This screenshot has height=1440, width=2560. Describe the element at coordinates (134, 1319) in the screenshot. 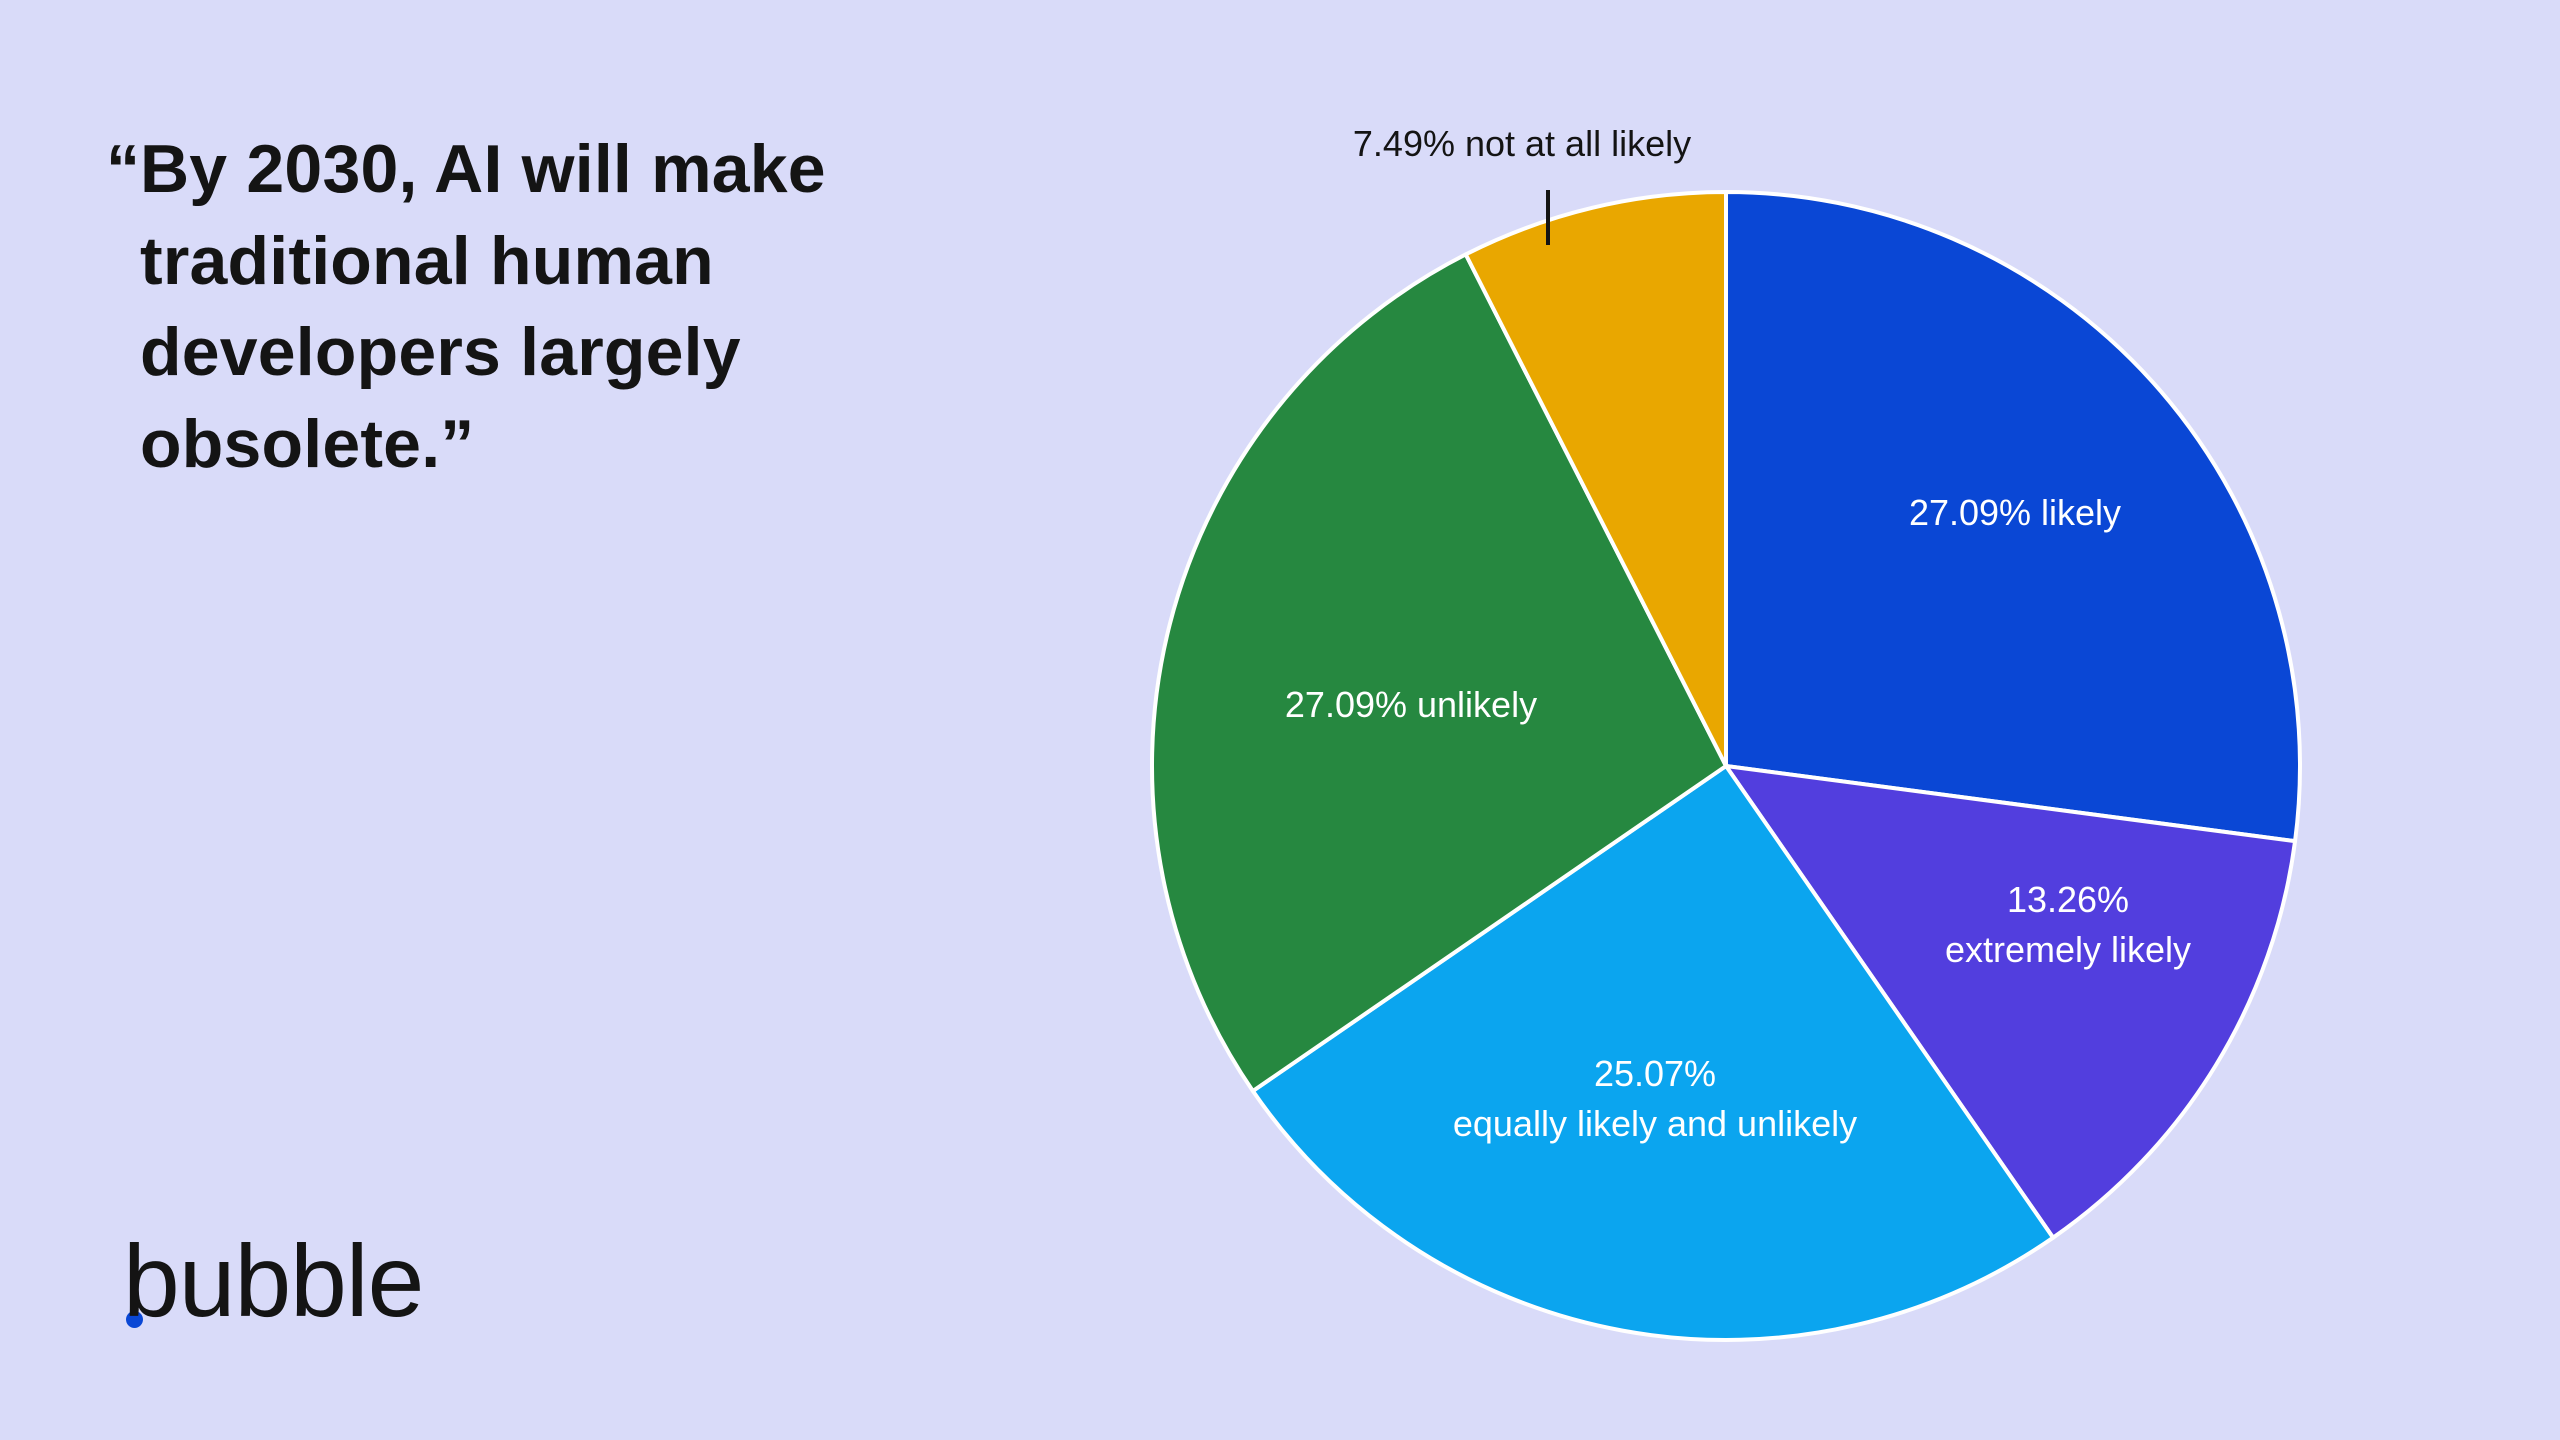

I see `logo-dot-icon` at that location.